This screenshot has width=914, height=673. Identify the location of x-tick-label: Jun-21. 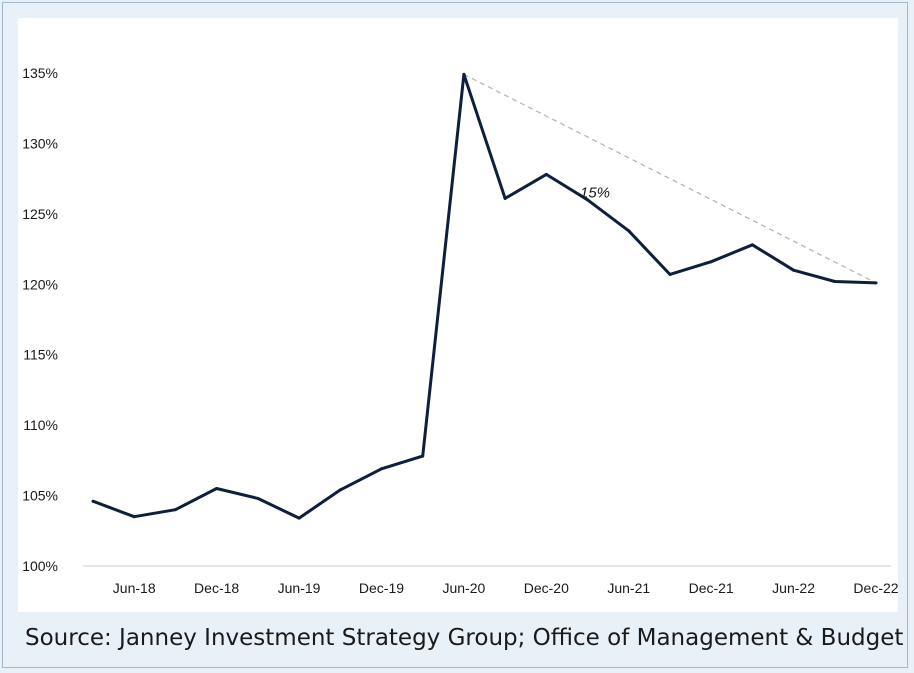
(628, 588).